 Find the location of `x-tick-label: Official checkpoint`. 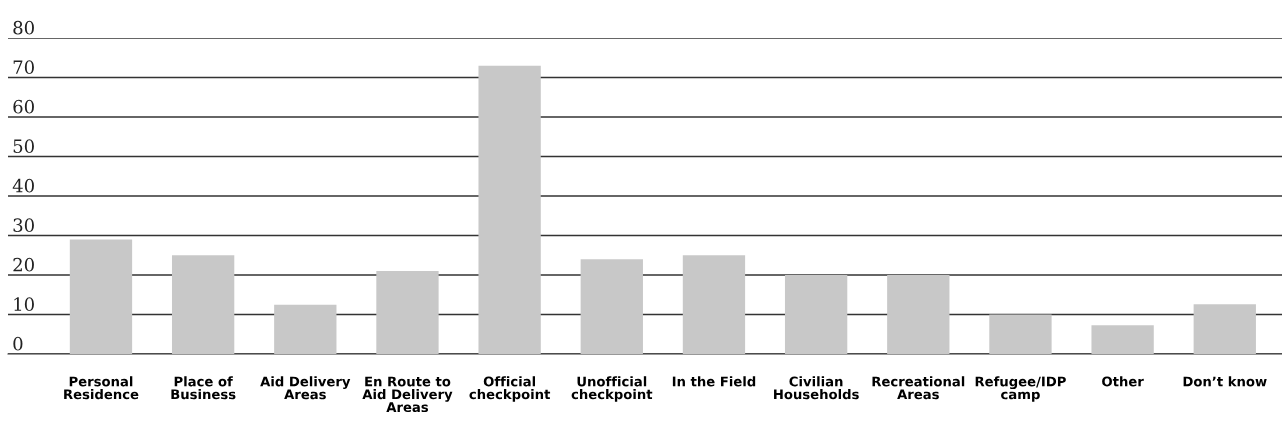

x-tick-label: Official checkpoint is located at coordinates (510, 389).